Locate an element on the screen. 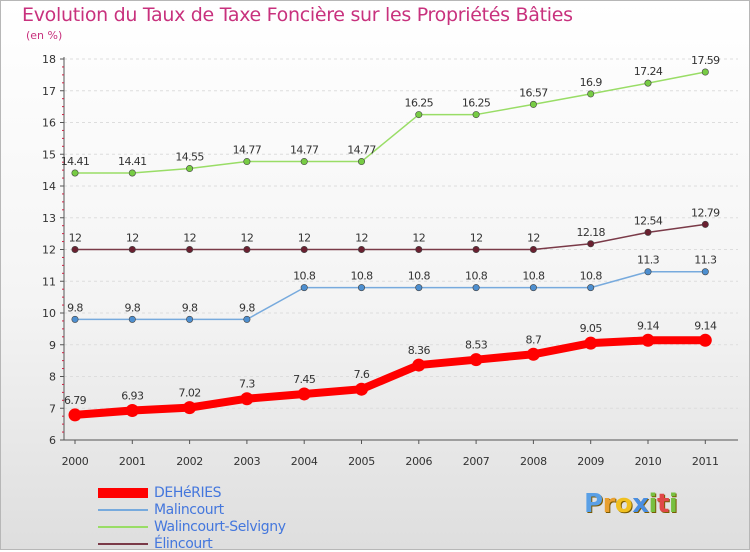  legend-item-deheries: DEHéRIES is located at coordinates (192, 492).